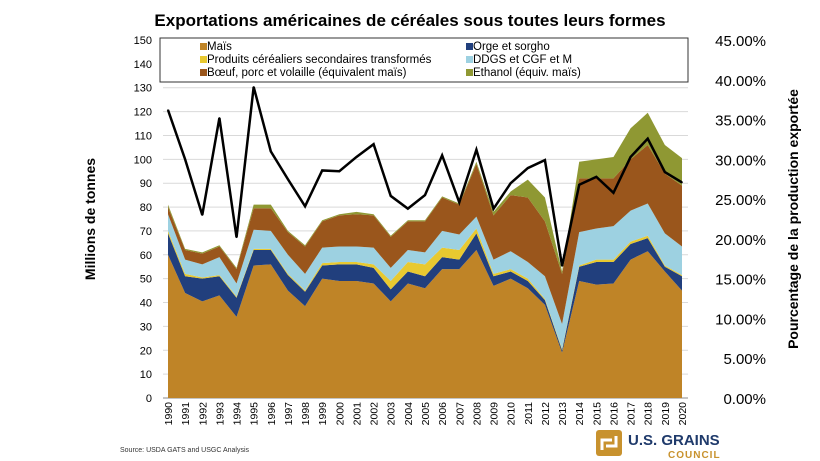 Image resolution: width=820 pixels, height=461 pixels. What do you see at coordinates (219, 47) in the screenshot?
I see `legend-label: Maïs` at bounding box center [219, 47].